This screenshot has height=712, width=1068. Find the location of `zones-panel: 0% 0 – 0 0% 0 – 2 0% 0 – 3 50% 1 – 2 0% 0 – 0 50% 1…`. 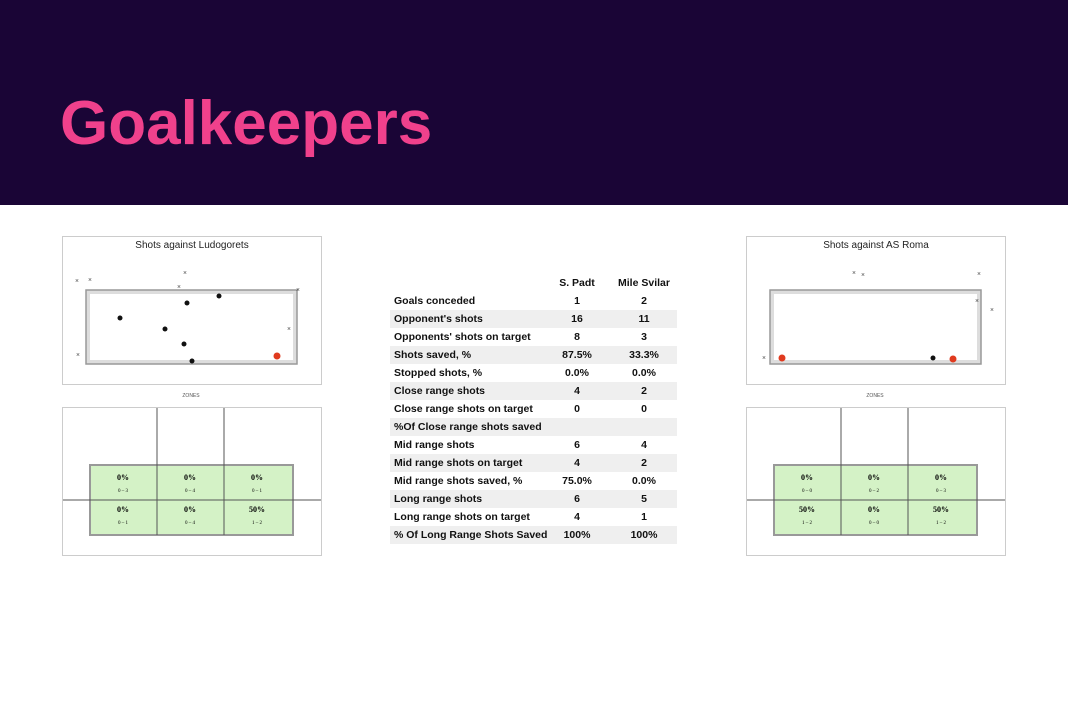

zones-panel: 0% 0 – 0 0% 0 – 2 0% 0 – 3 50% 1 – 2 0% 0 – 0 50% 1… is located at coordinates (876, 481).